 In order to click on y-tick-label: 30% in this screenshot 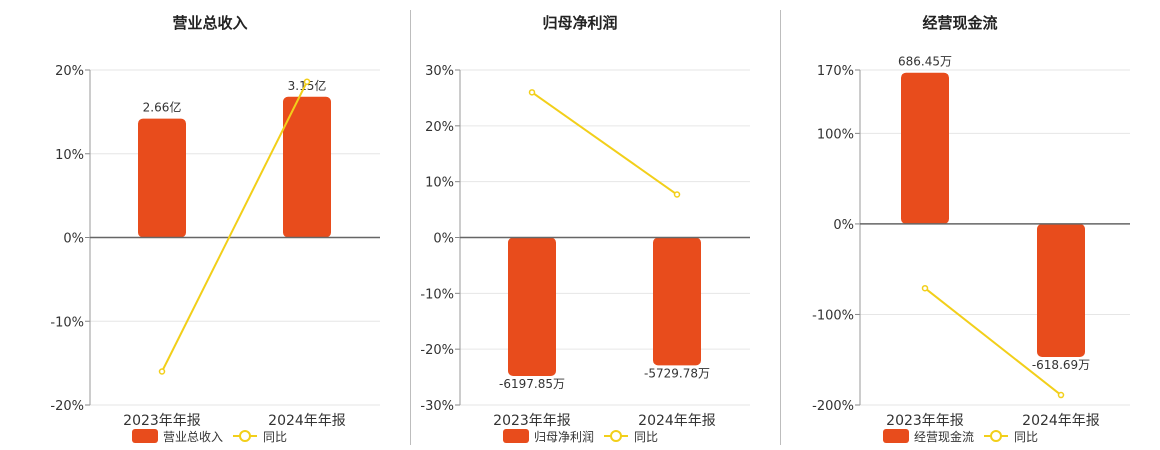, I will do `click(439, 71)`.